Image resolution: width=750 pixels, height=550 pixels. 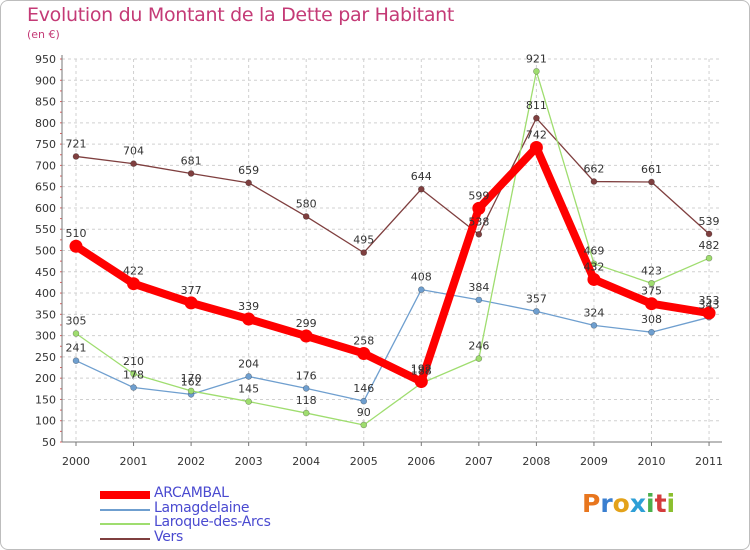 I want to click on x-tick-label: 2003, so click(x=249, y=461).